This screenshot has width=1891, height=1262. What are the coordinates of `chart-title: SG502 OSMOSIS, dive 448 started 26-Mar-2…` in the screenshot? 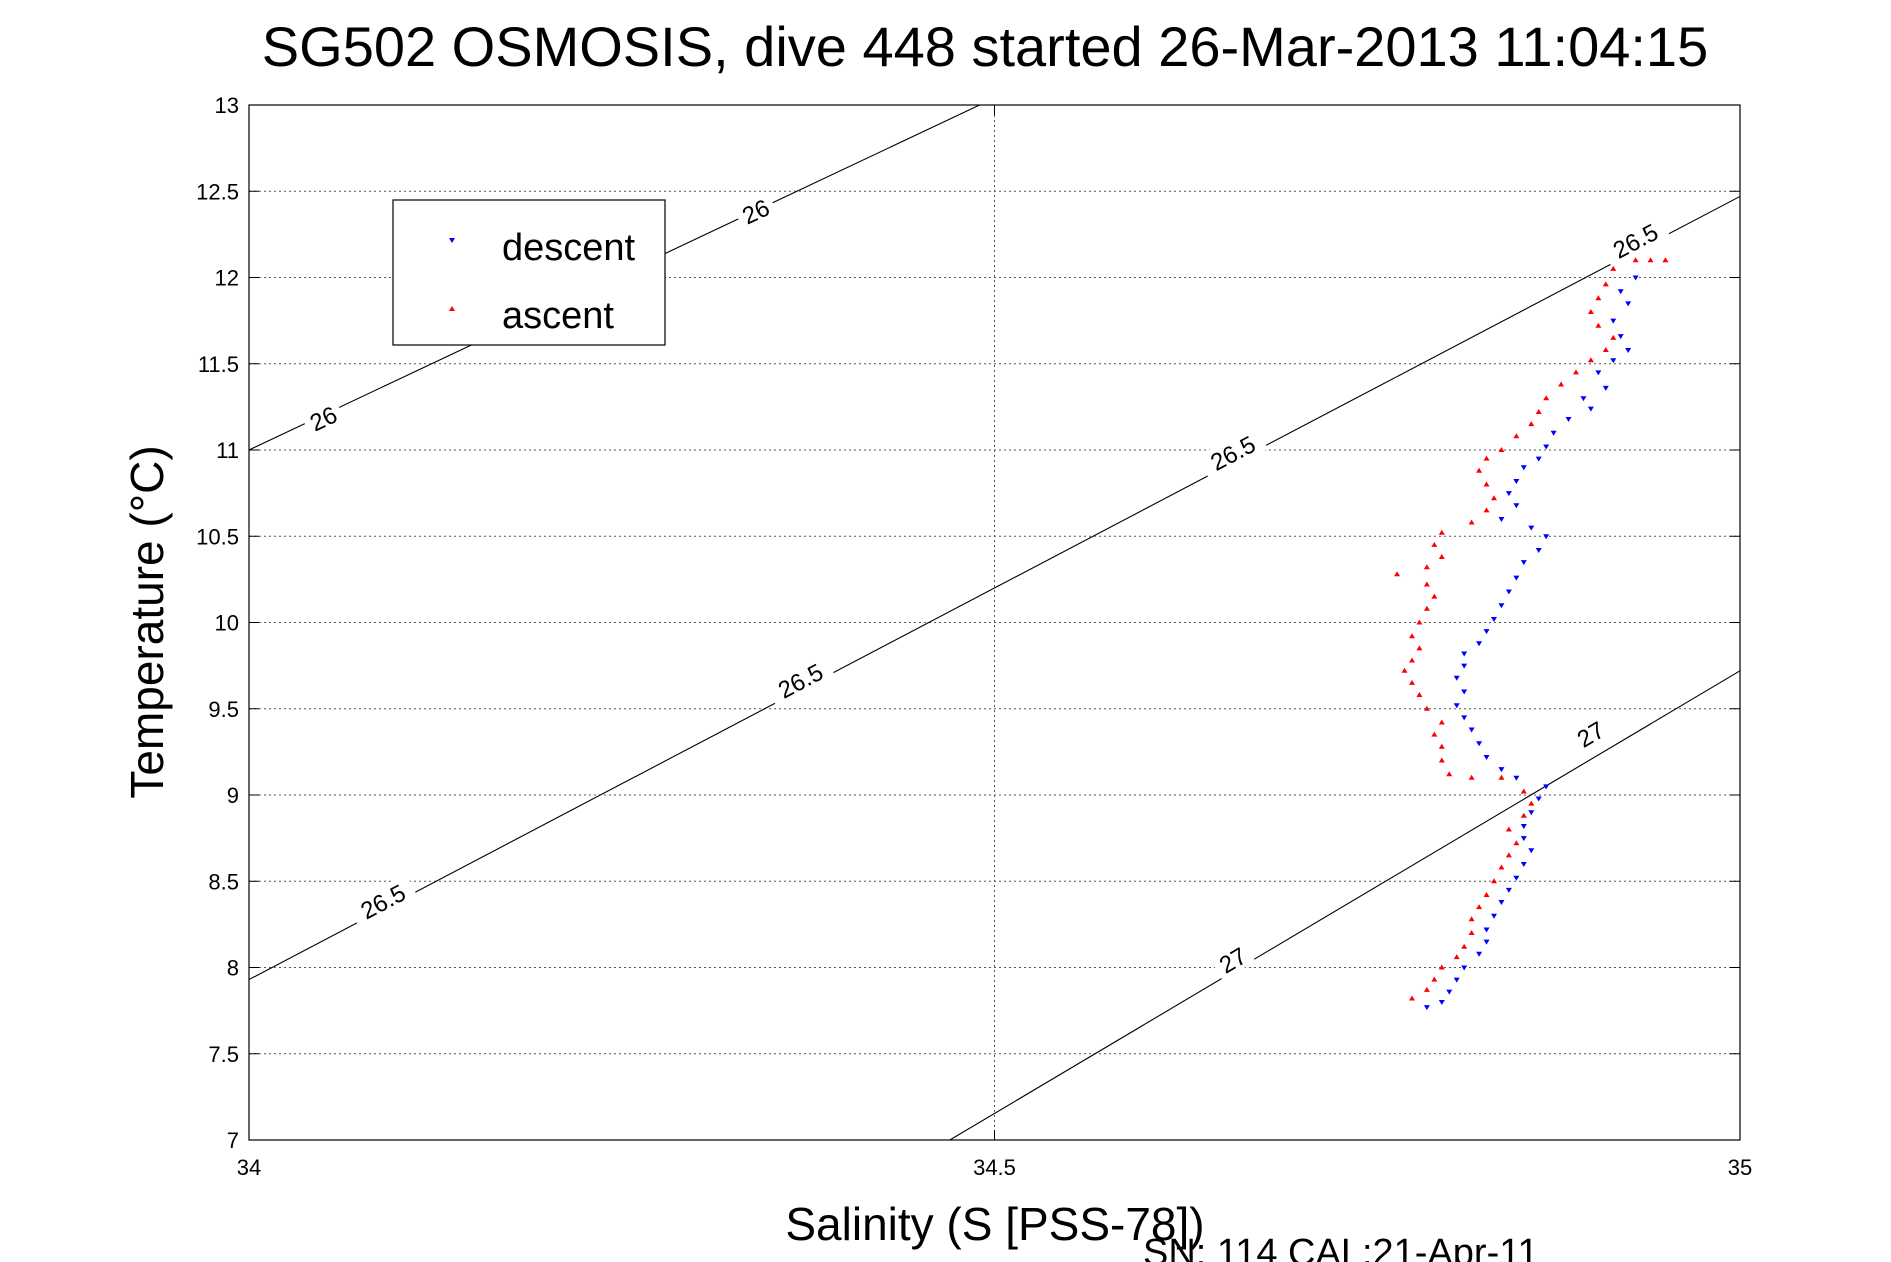 It's located at (985, 46).